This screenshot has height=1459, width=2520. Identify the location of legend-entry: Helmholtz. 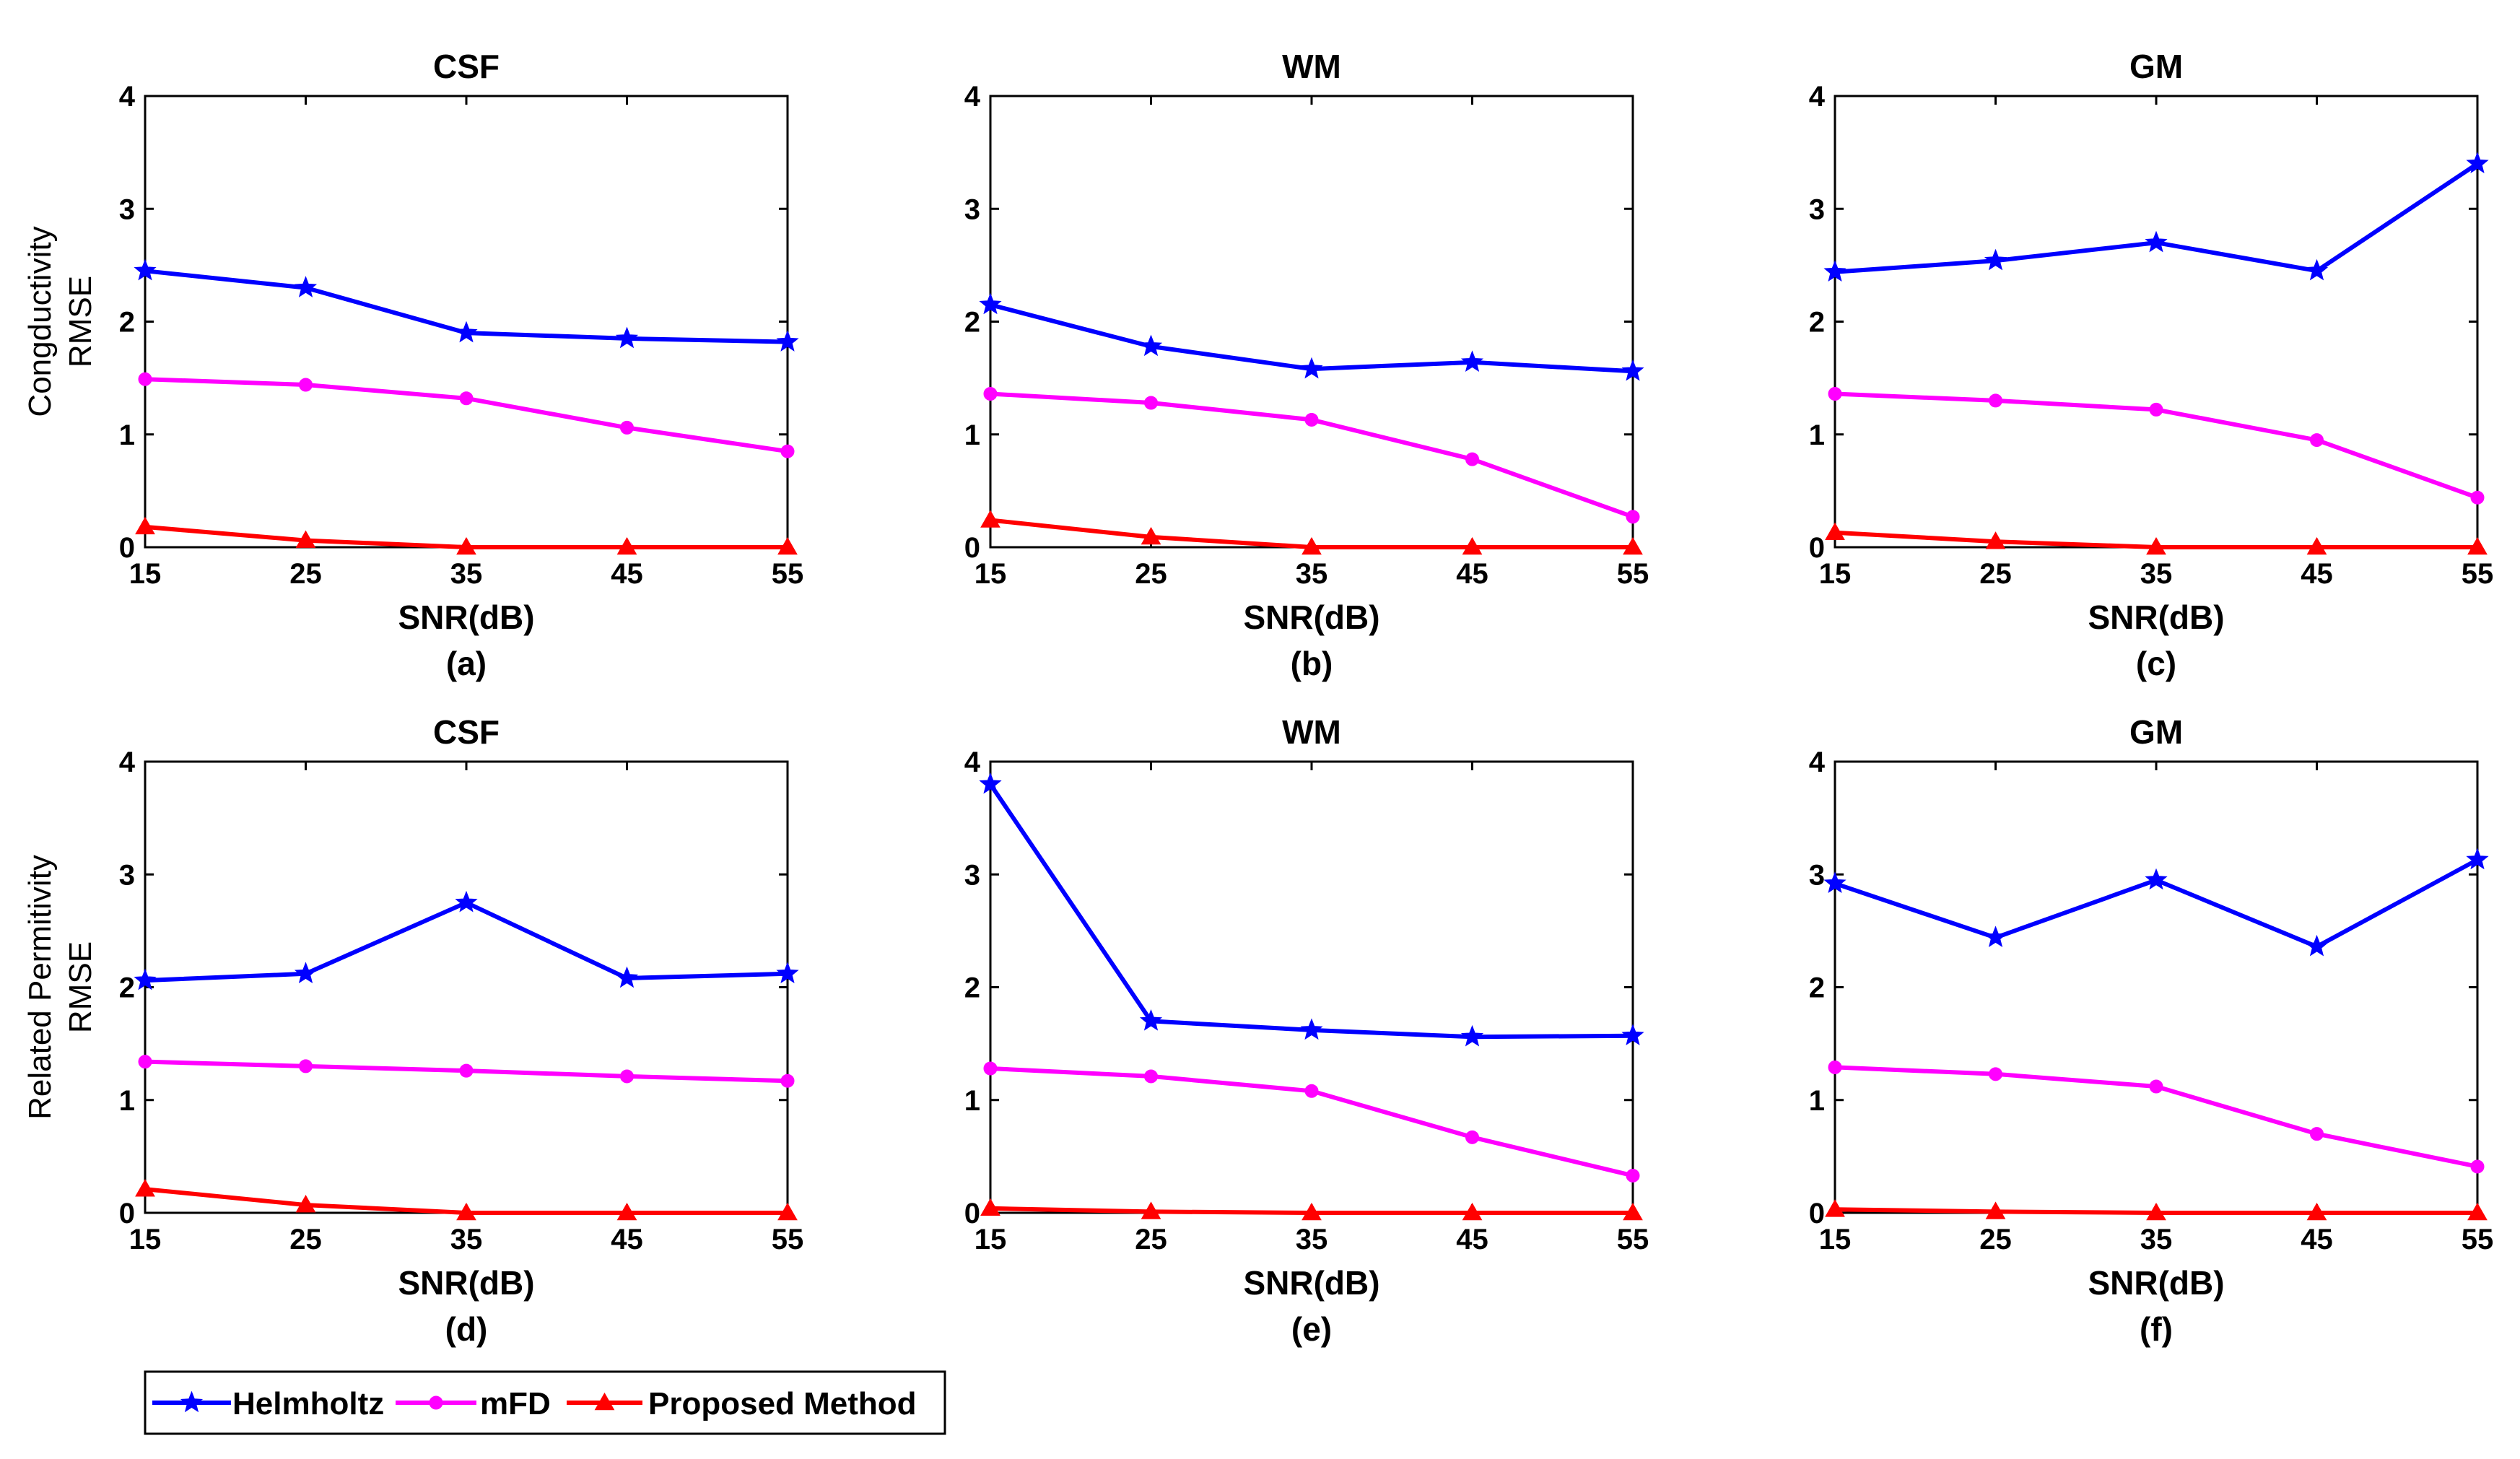
(268, 1403).